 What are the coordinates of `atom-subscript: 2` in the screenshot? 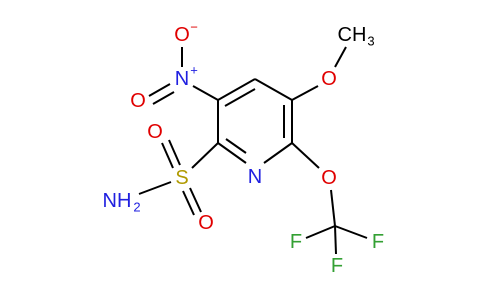 It's located at (136, 207).